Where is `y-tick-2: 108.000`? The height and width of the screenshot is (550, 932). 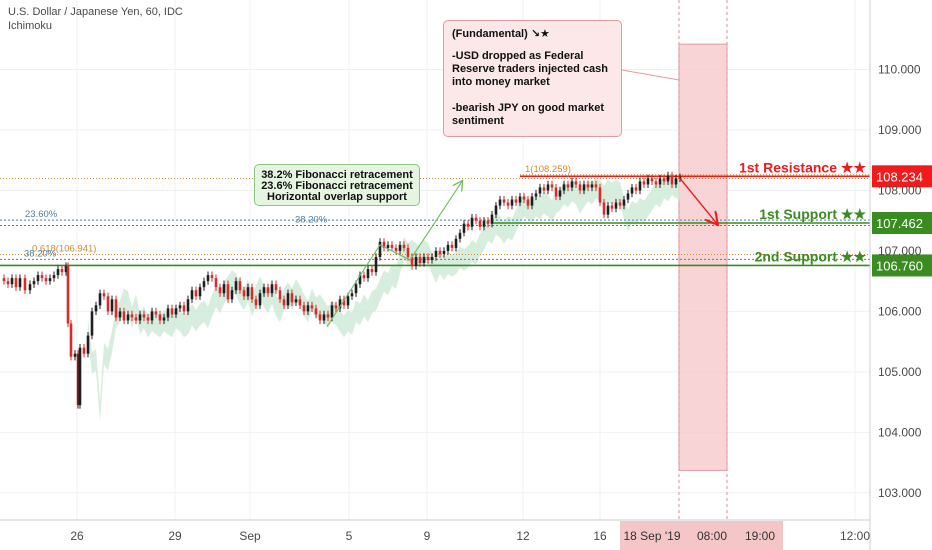 y-tick-2: 108.000 is located at coordinates (900, 190).